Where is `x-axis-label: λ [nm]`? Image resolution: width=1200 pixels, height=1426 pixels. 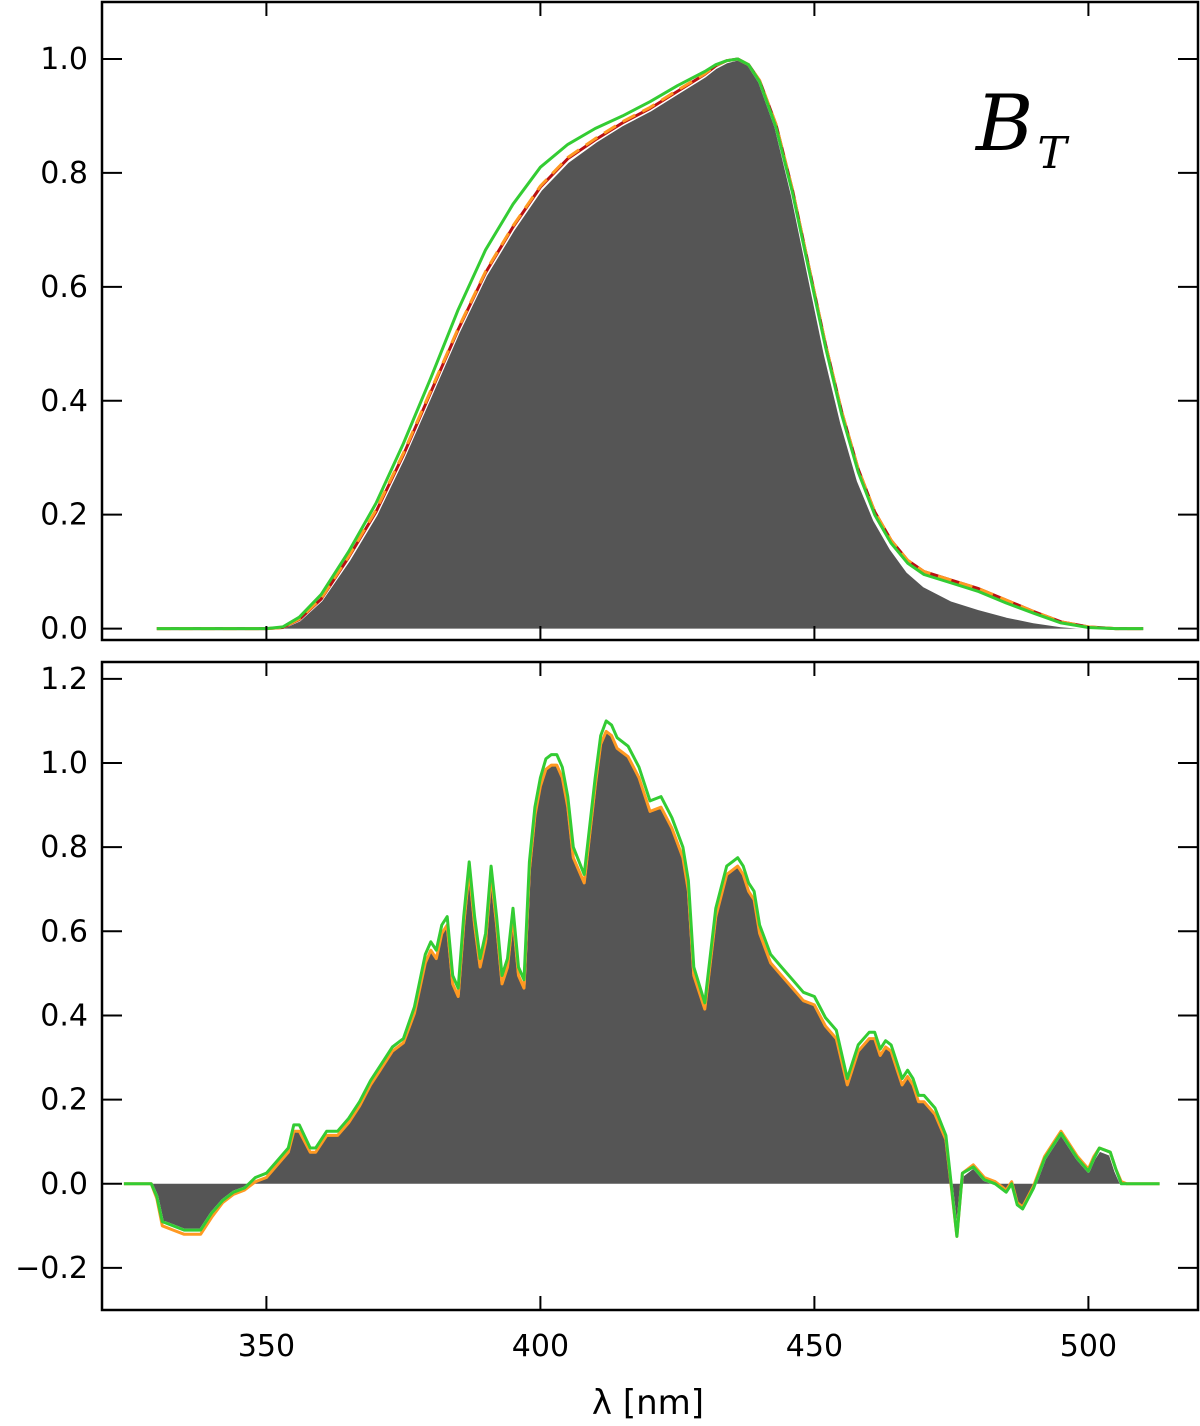
x-axis-label: λ [nm] is located at coordinates (648, 1403).